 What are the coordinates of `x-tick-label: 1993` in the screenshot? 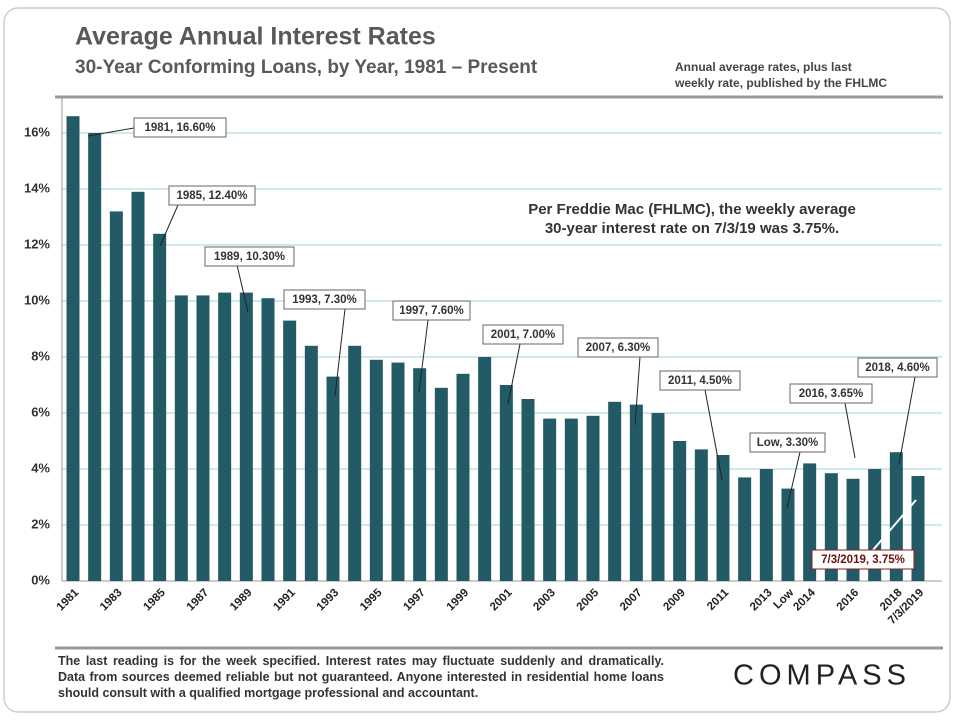 It's located at (328, 600).